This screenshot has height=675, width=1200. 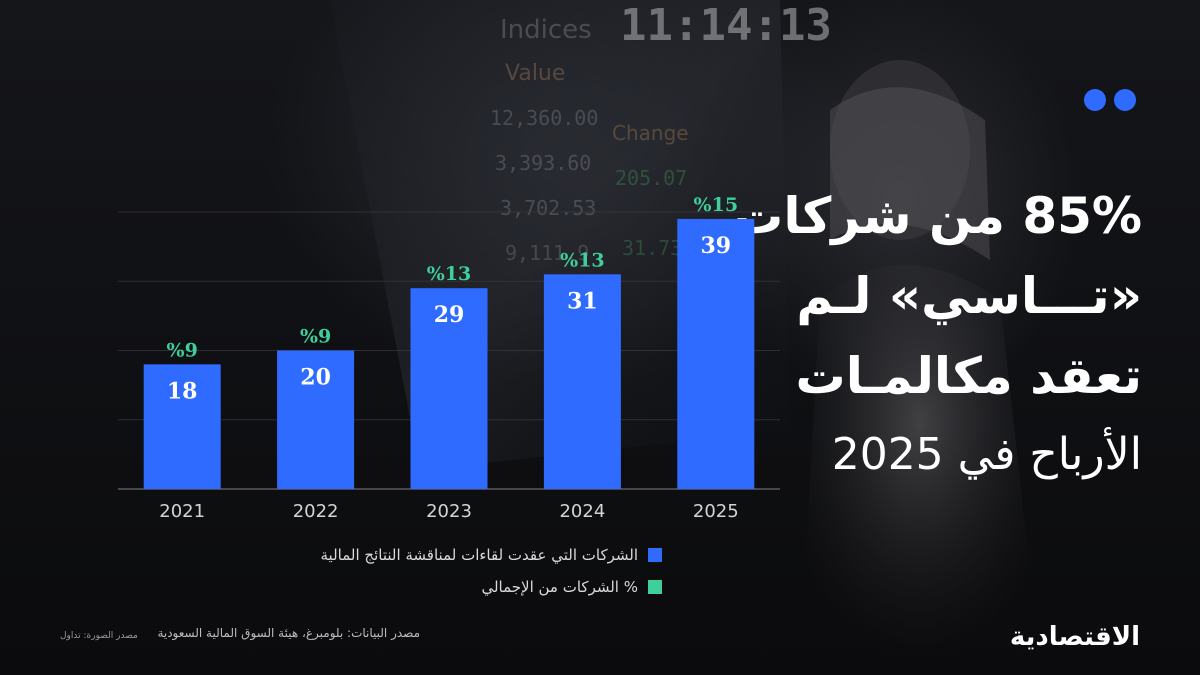 What do you see at coordinates (546, 30) in the screenshot?
I see `bg-word-indices: Indices` at bounding box center [546, 30].